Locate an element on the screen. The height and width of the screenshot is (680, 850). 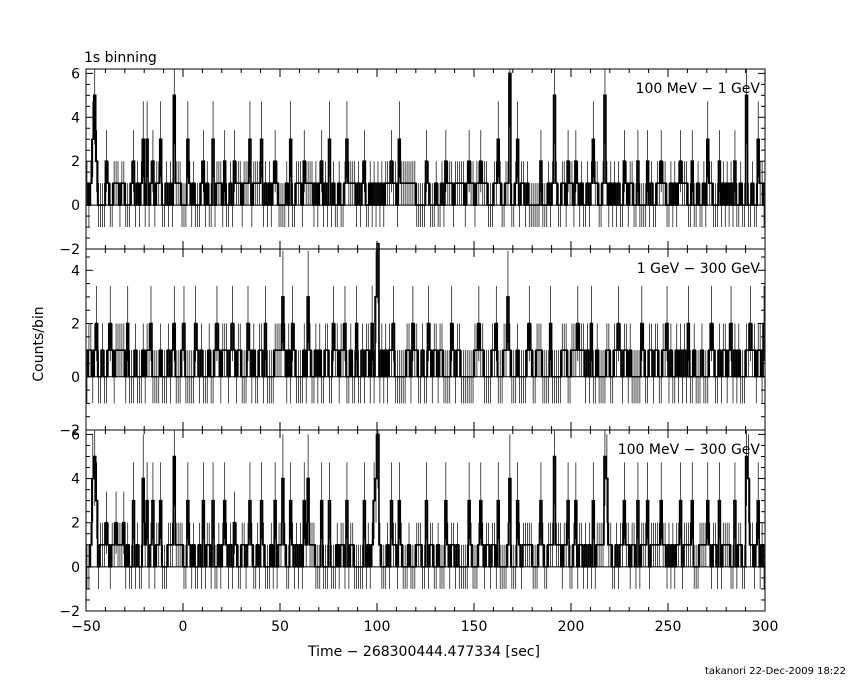
energy-band-label: 100 MeV − 300 GeV is located at coordinates (689, 450).